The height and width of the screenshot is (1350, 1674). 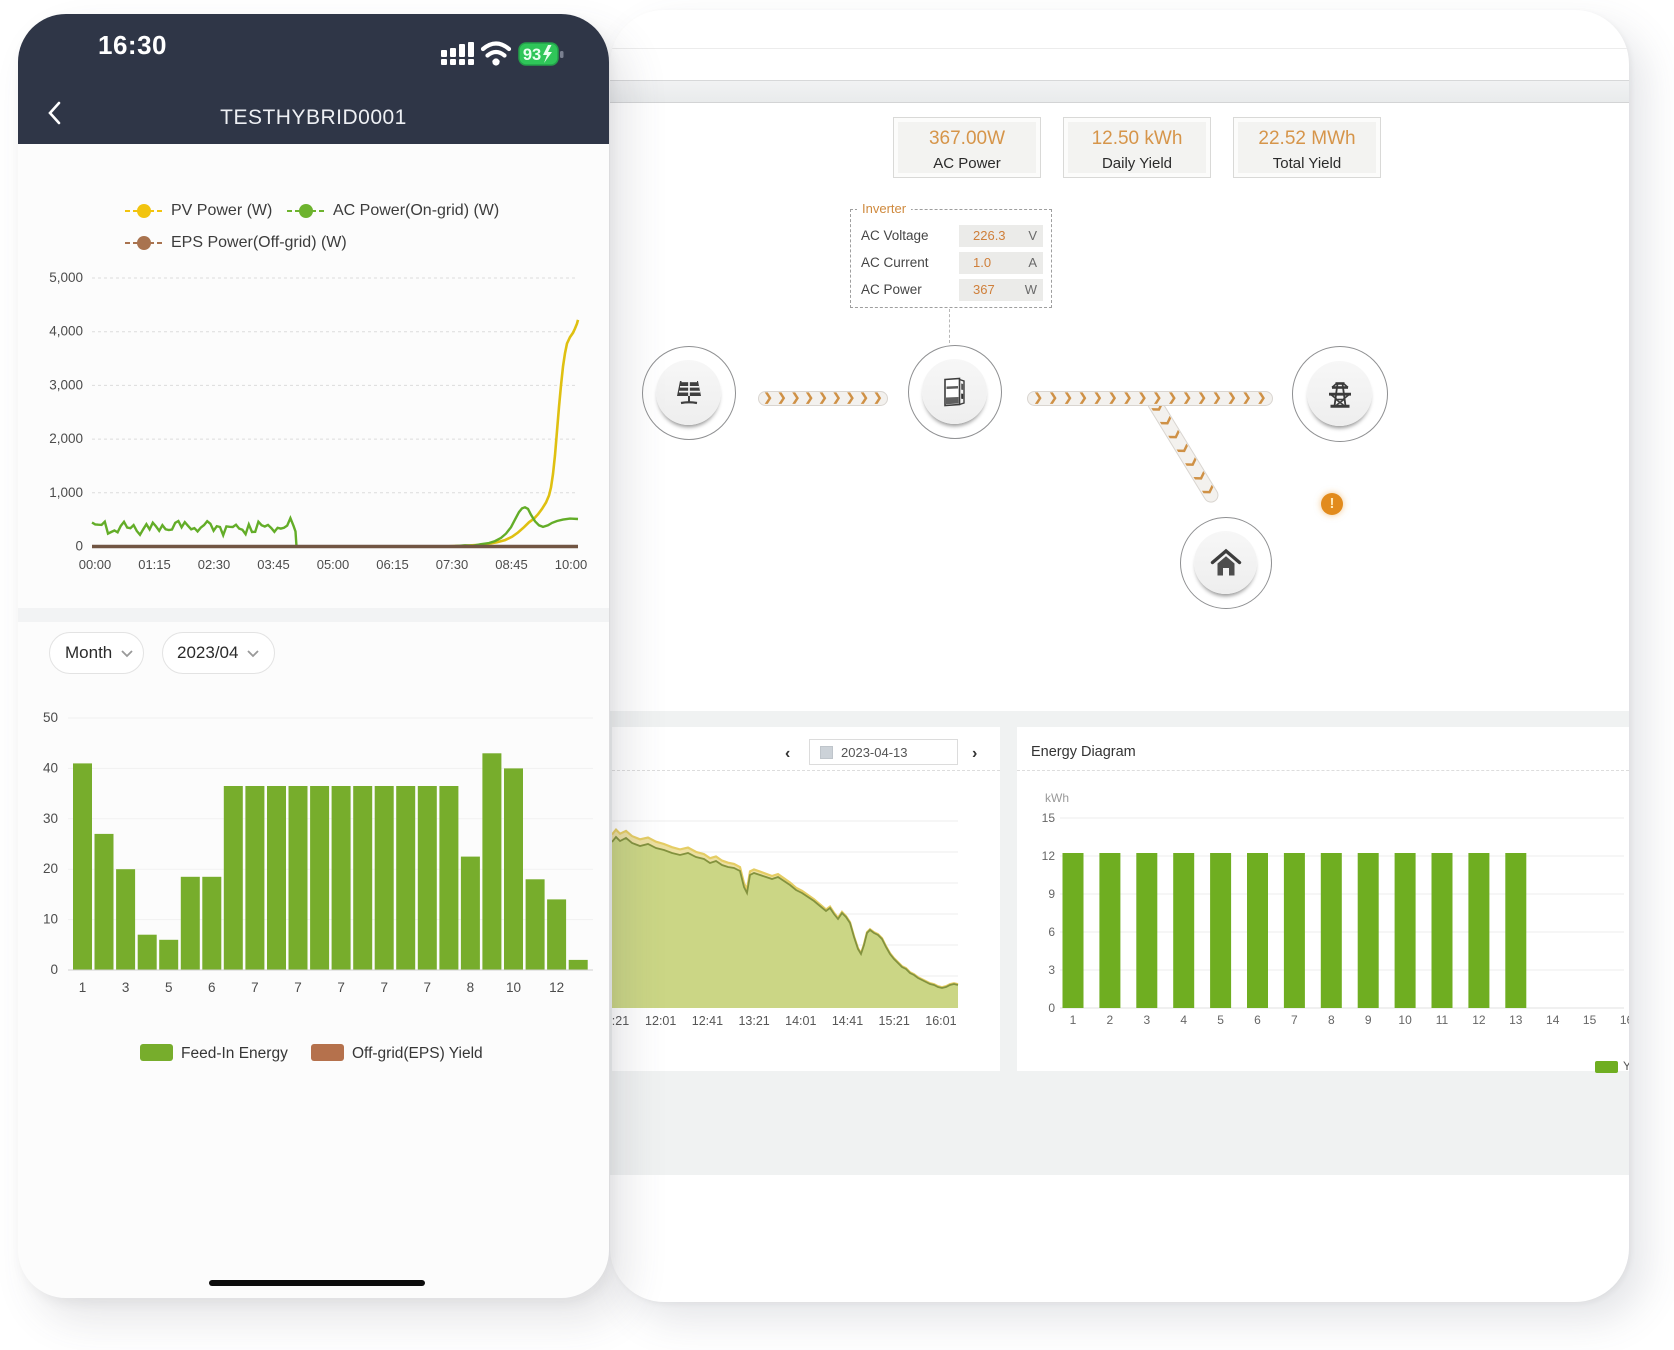 I want to click on svg-text: 15:21, so click(x=894, y=1021).